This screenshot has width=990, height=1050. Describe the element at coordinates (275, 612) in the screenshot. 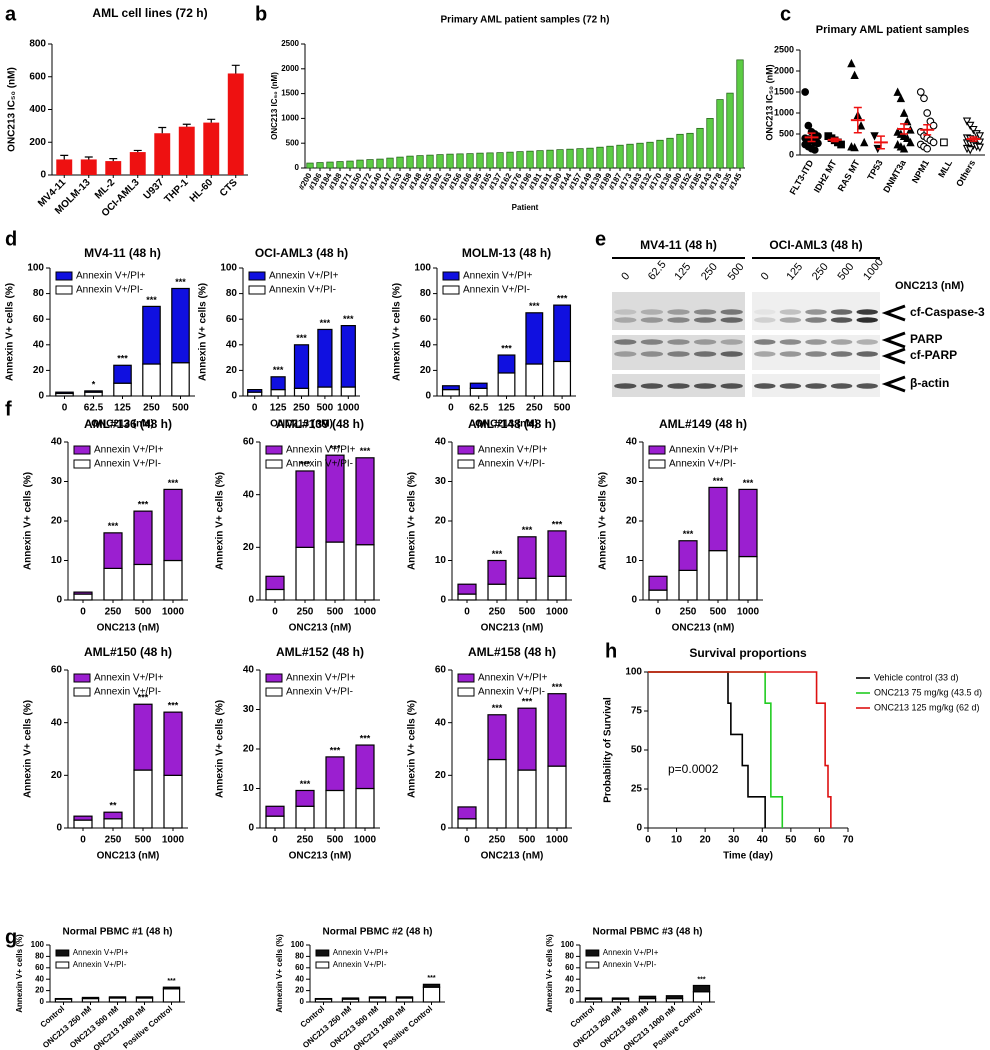

I see `x-tick-label: 0` at that location.